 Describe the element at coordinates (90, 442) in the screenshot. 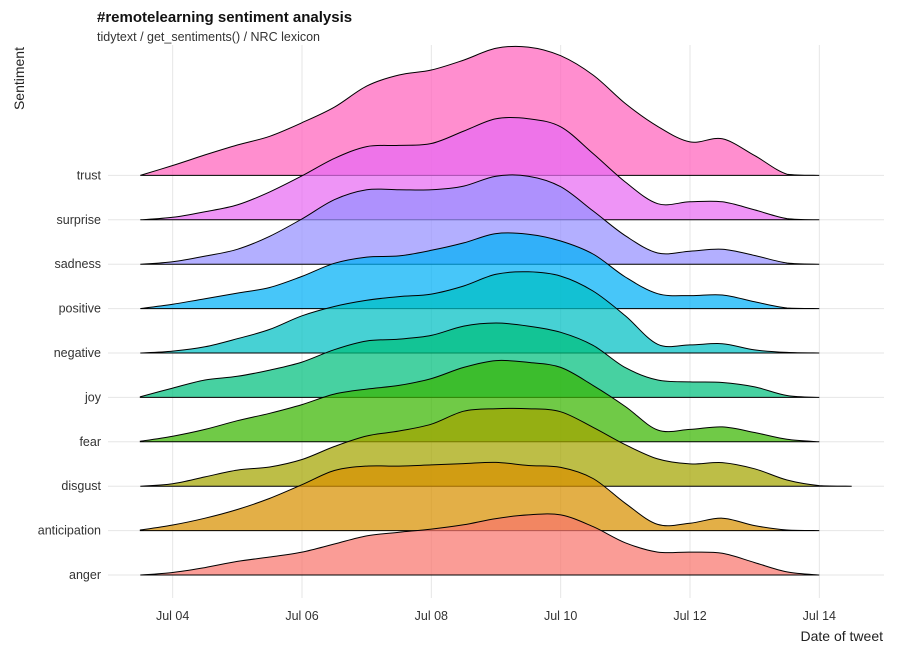

I see `y-tick-label-fear: fear` at that location.